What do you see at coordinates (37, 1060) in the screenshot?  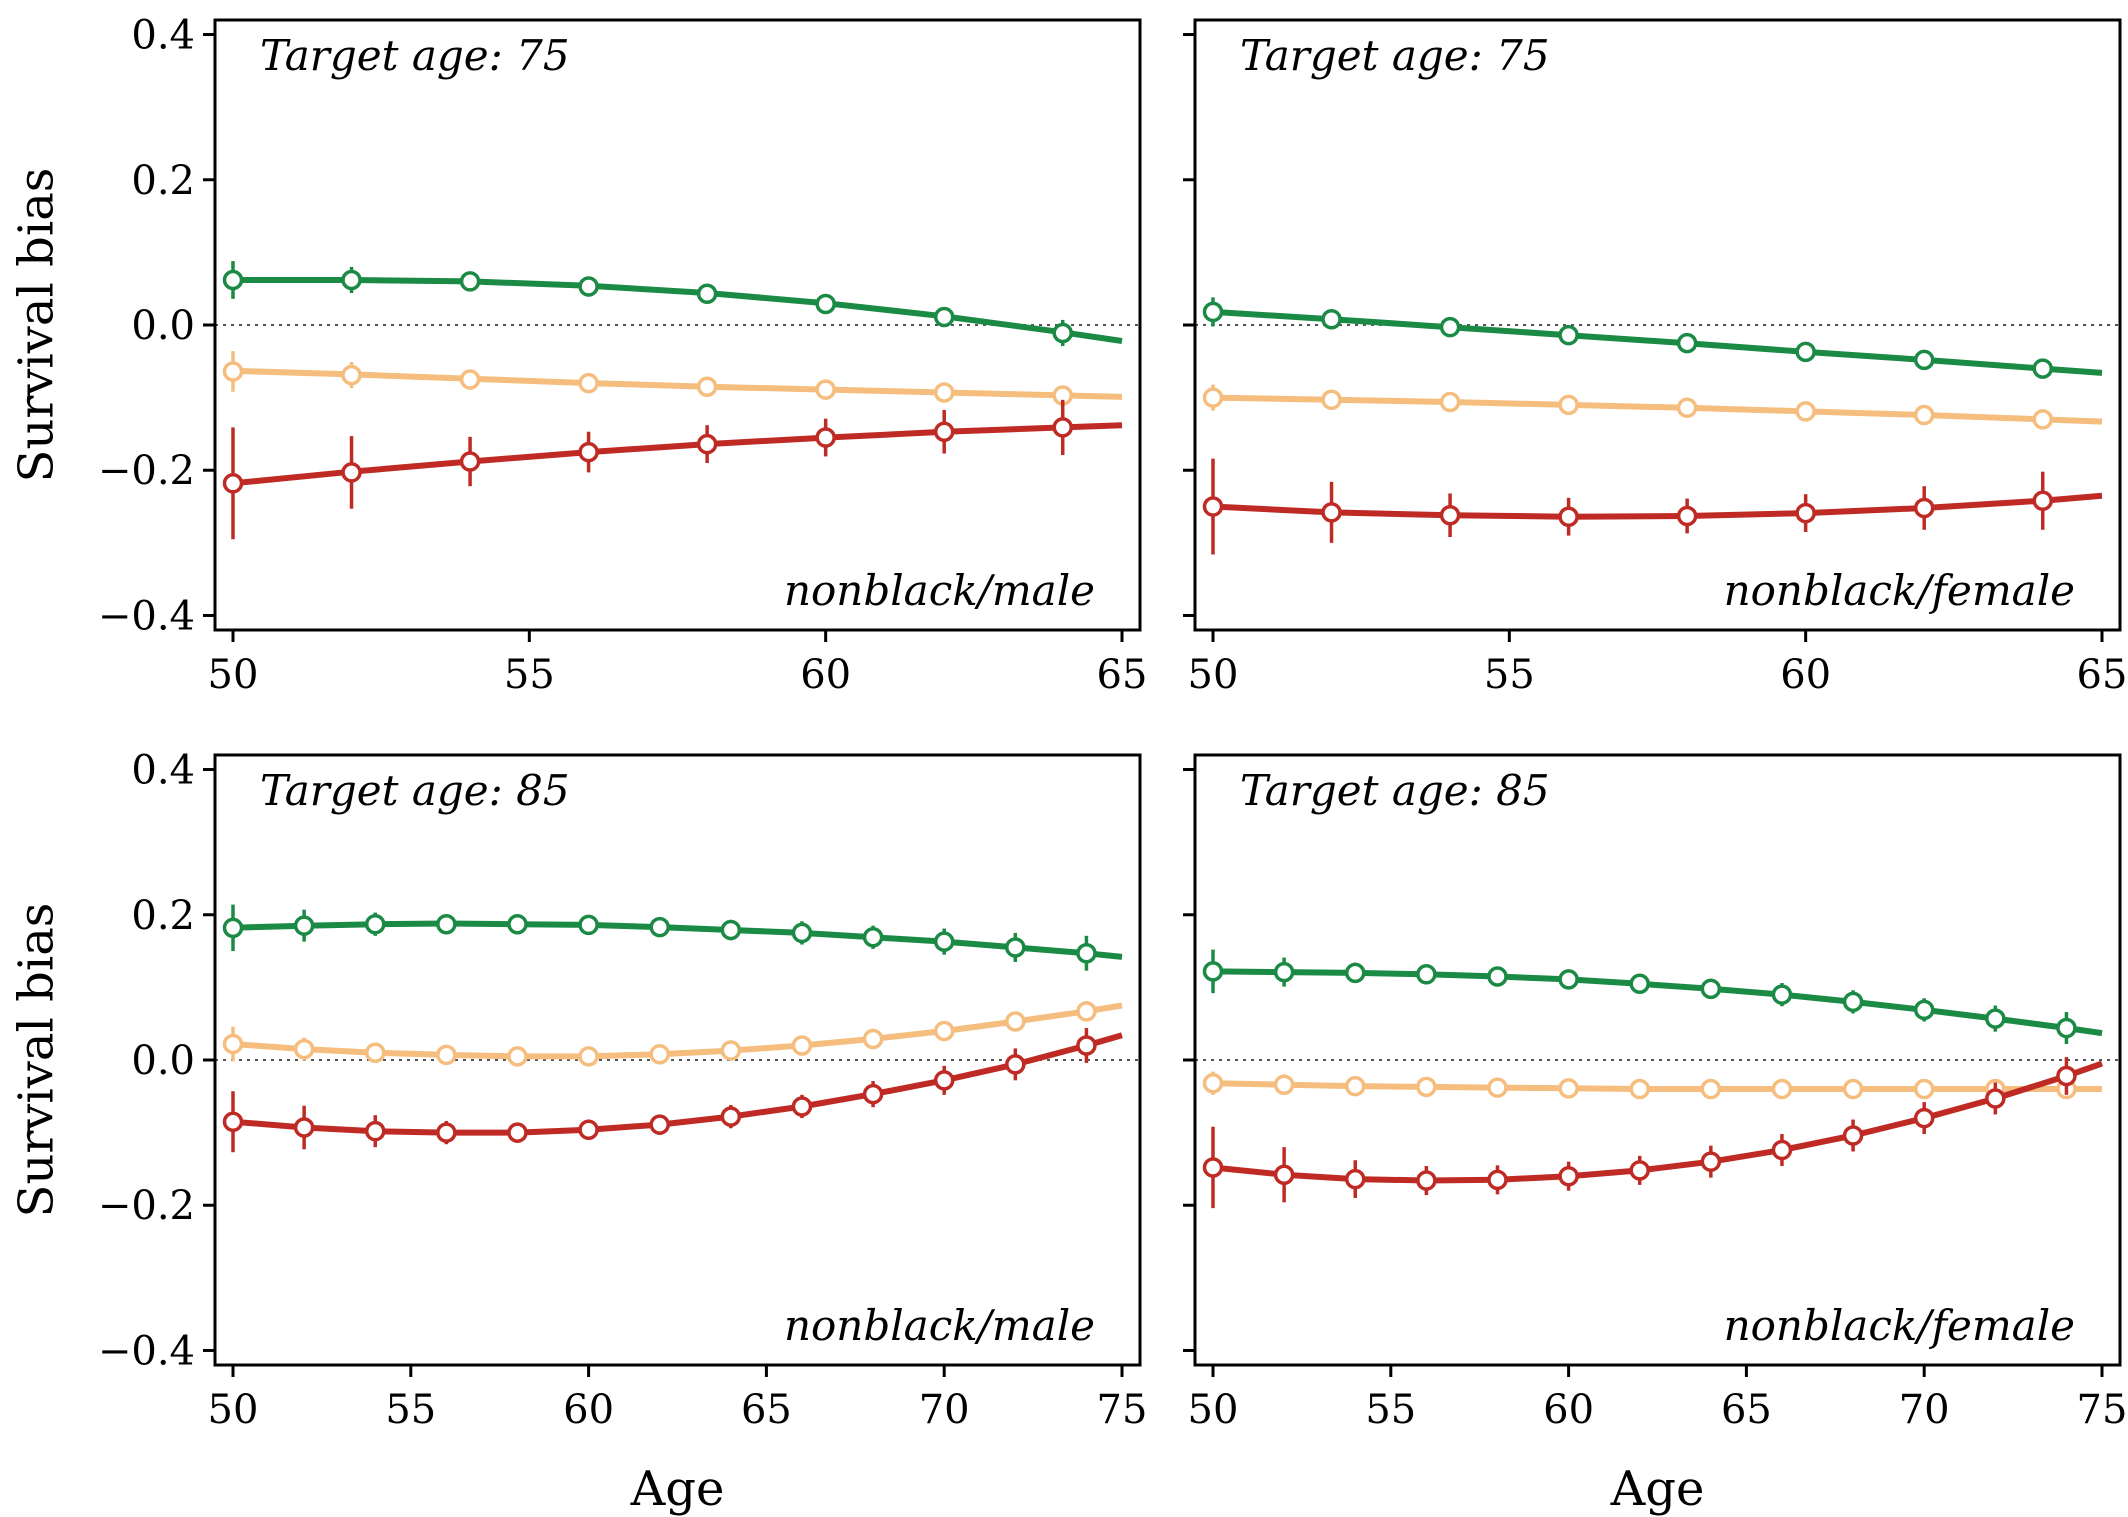 I see `y-axis-title: Survival bias` at bounding box center [37, 1060].